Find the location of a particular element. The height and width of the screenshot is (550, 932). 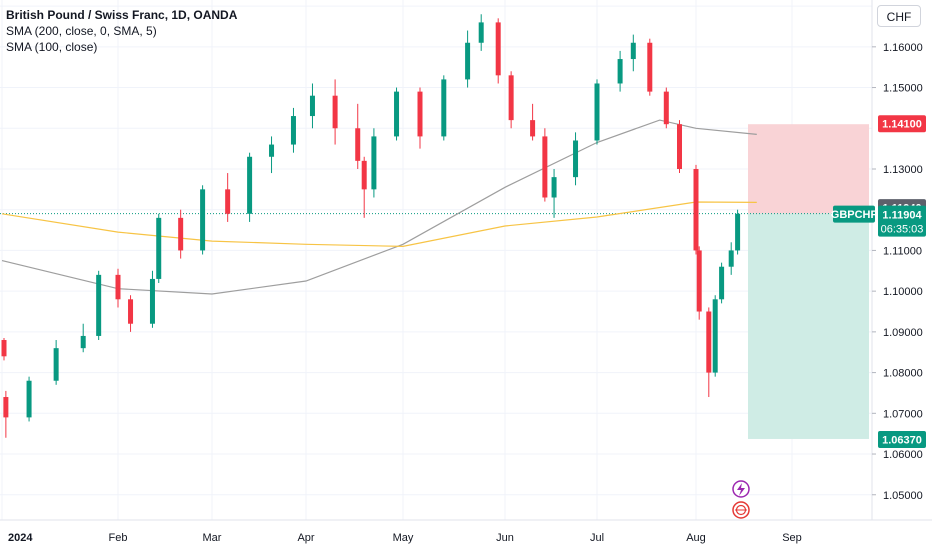

symbol-label-bg is located at coordinates (854, 214).